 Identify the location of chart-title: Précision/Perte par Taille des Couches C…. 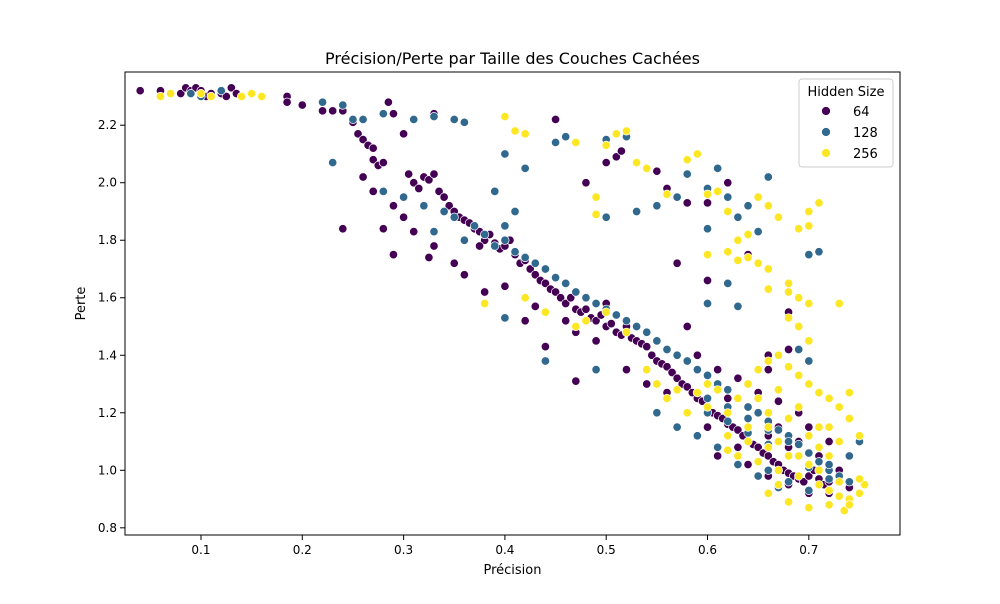
(512, 58).